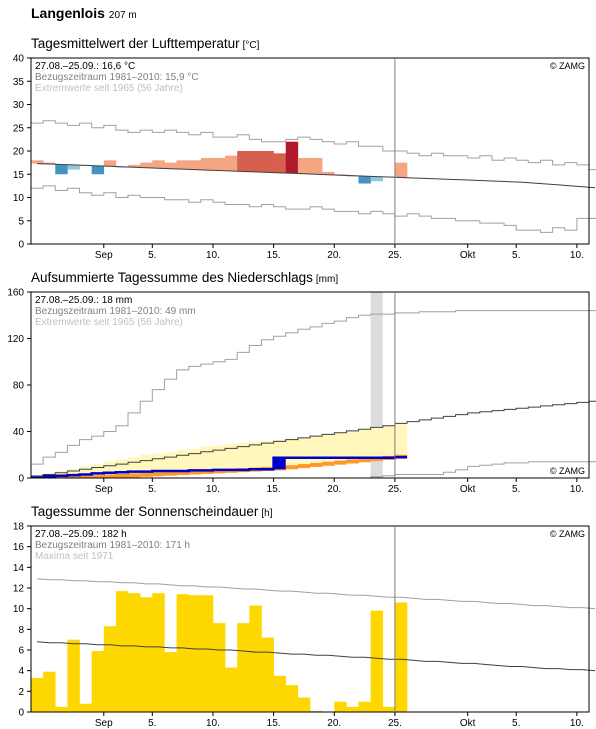 Image resolution: width=596 pixels, height=729 pixels. Describe the element at coordinates (21, 692) in the screenshot. I see `sunshine-ytick-label: 2` at that location.